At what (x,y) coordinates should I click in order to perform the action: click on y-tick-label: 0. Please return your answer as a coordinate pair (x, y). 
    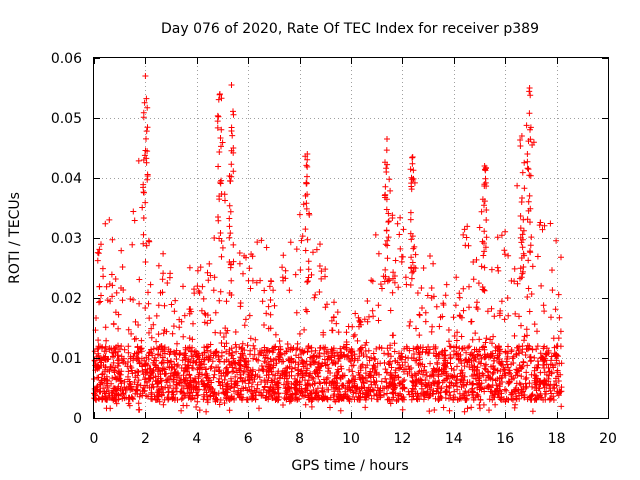
    Looking at the image, I should click on (77, 419).